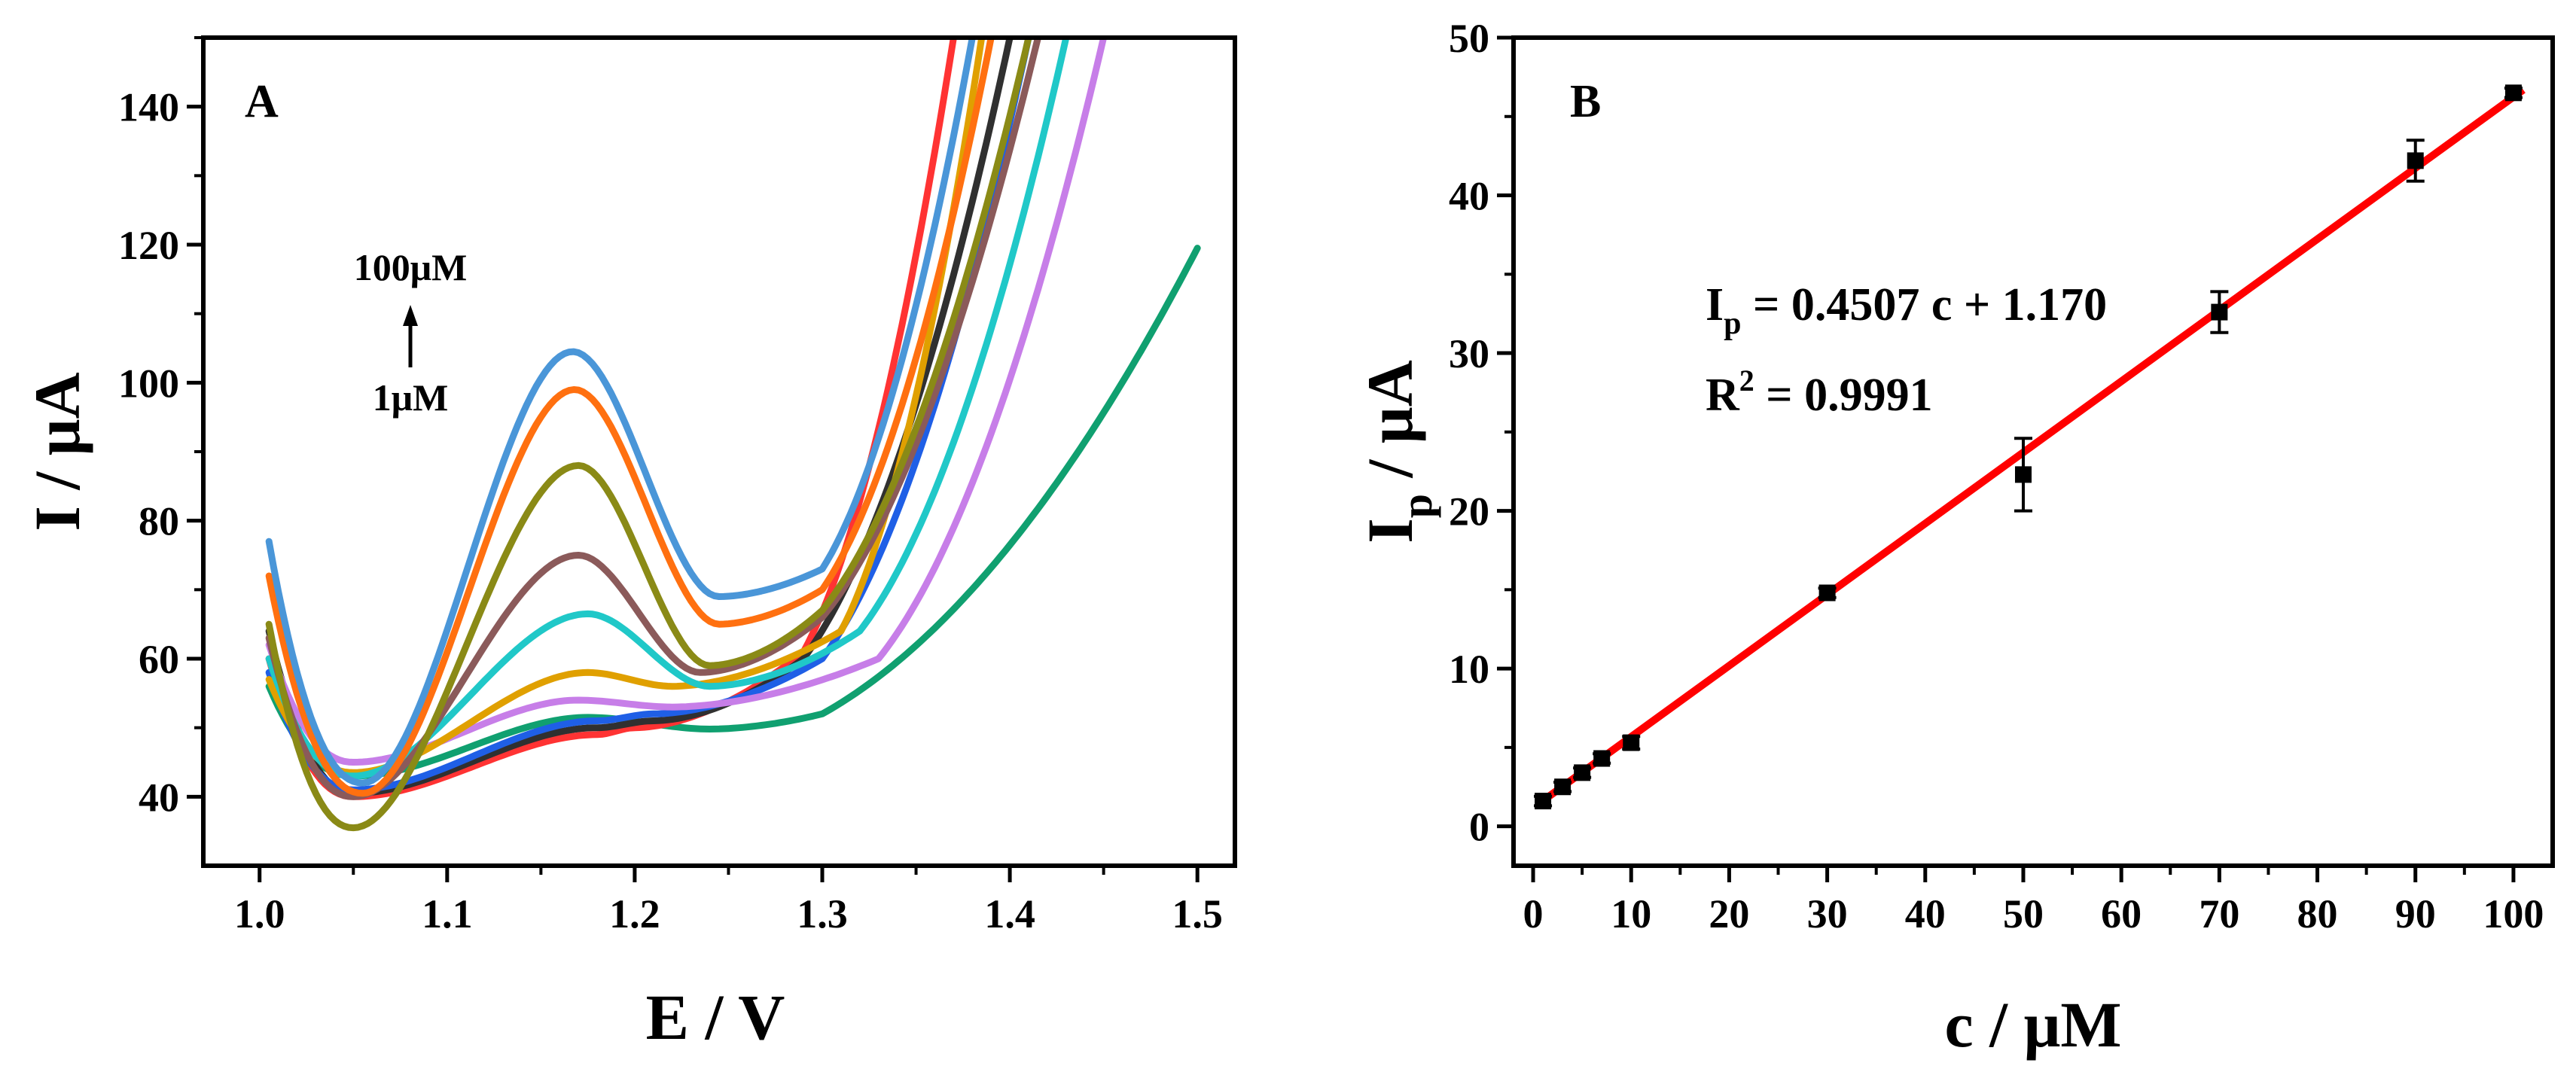 This screenshot has width=2576, height=1072. What do you see at coordinates (1925, 913) in the screenshot?
I see `panel-b-x-tick-label-4: 40` at bounding box center [1925, 913].